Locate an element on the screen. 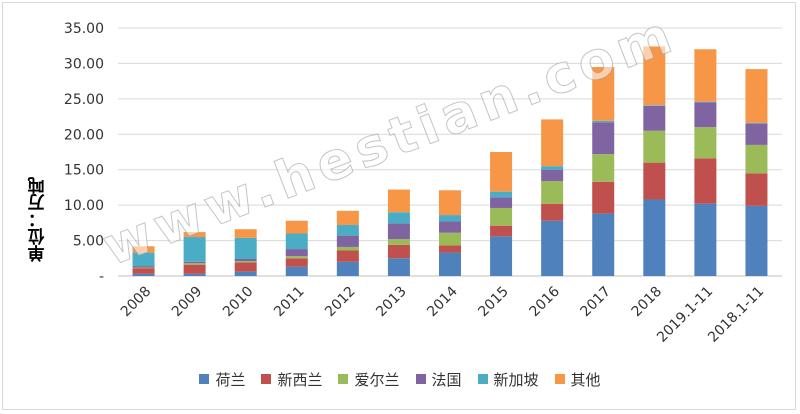 This screenshot has height=414, width=800. legend-item: 新西兰 is located at coordinates (291, 379).